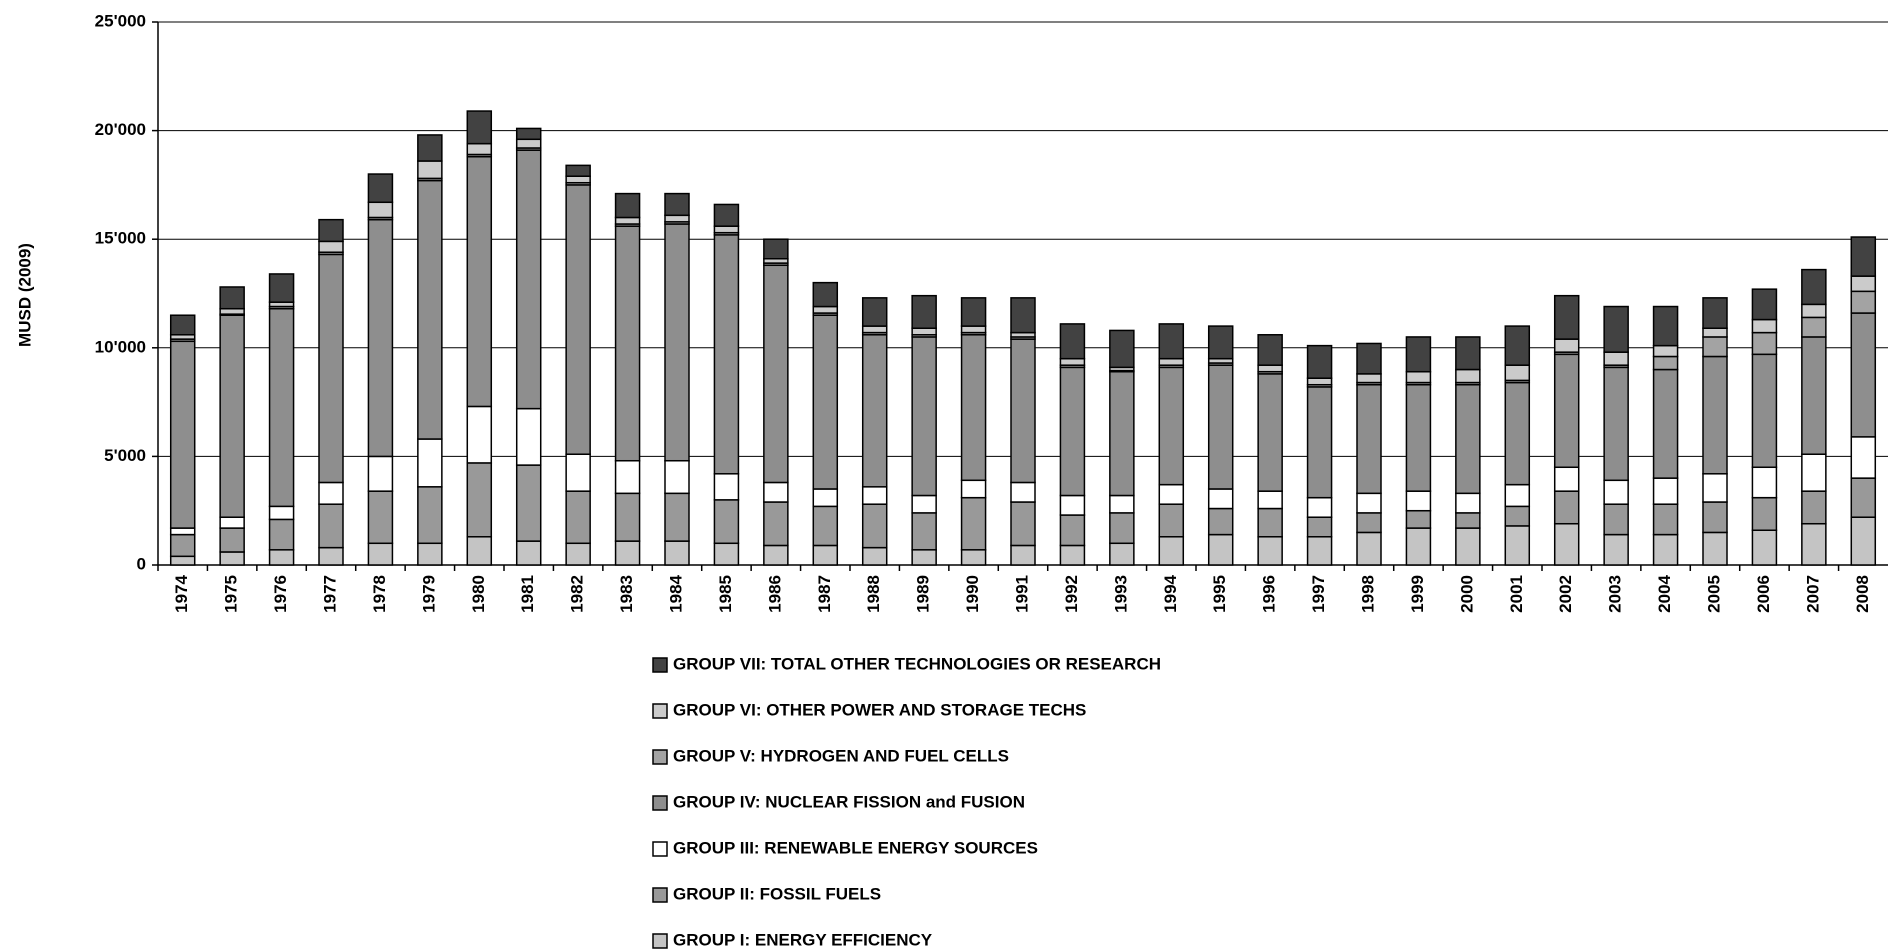 Image resolution: width=1888 pixels, height=951 pixels. What do you see at coordinates (675, 593) in the screenshot?
I see `x-tick-label: 1984` at bounding box center [675, 593].